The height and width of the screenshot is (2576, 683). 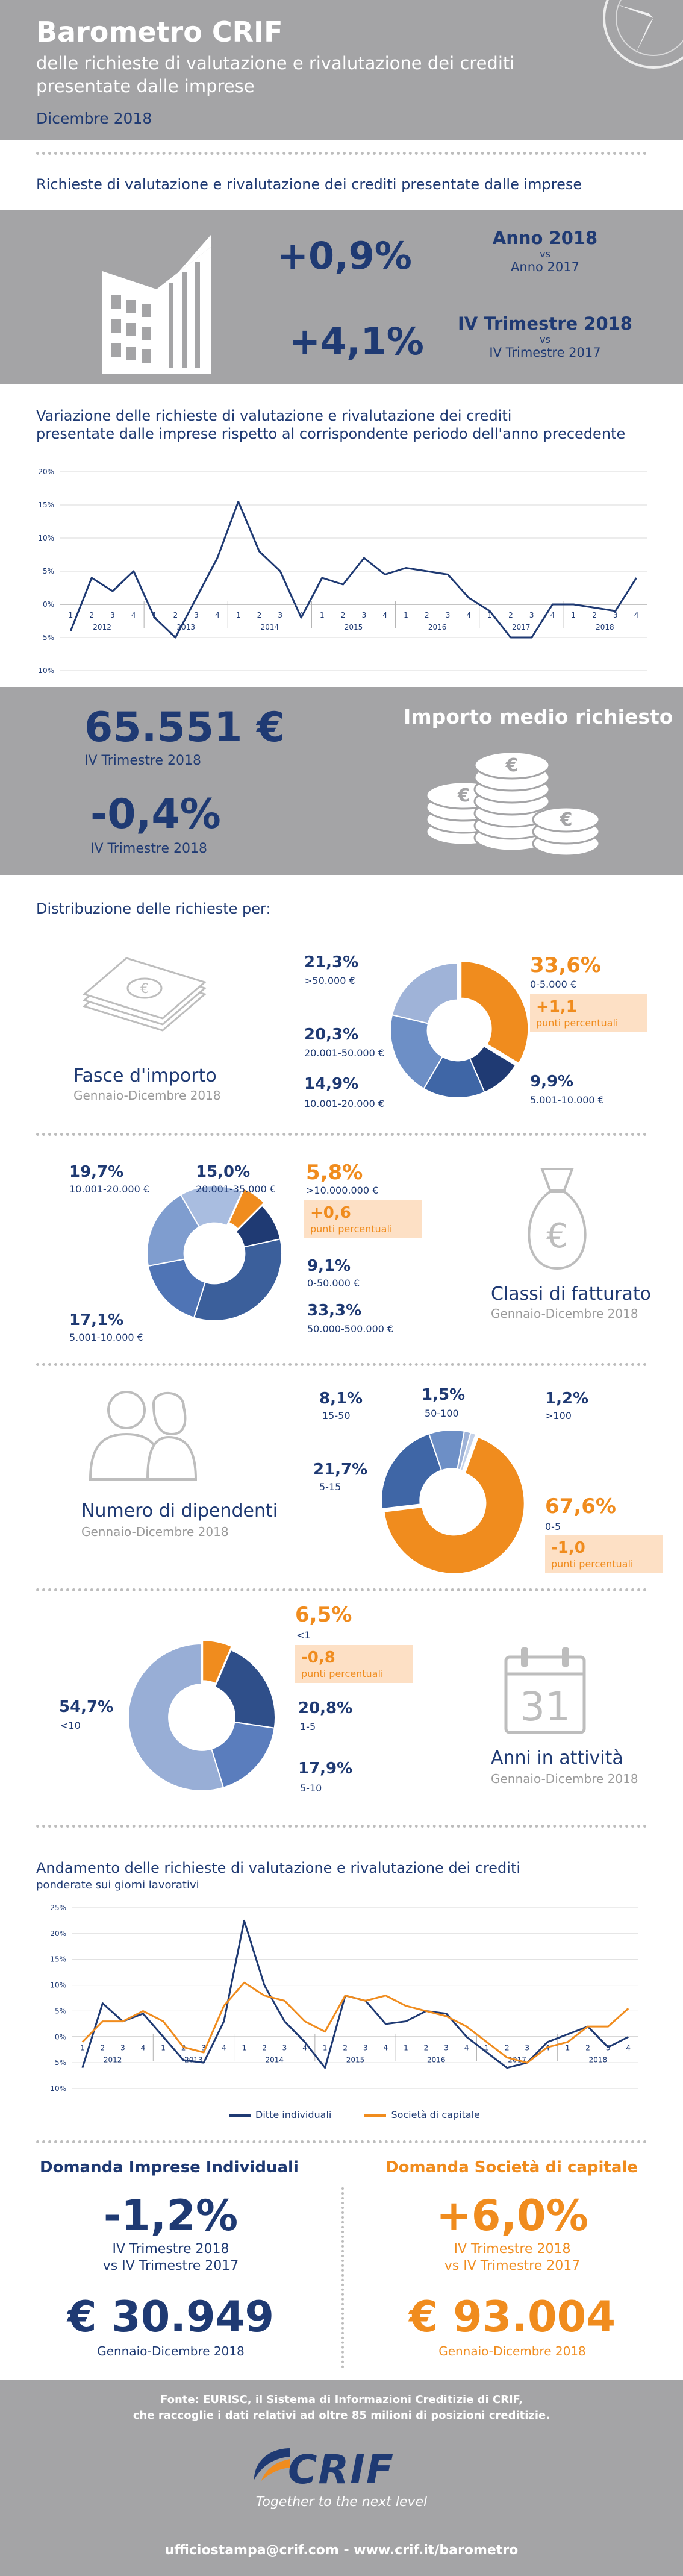 I want to click on compass-icon, so click(x=643, y=34).